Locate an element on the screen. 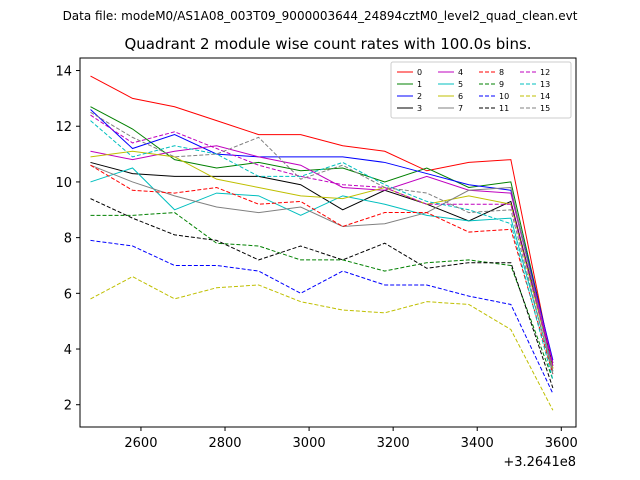  y-tick-label: 4 is located at coordinates (68, 350).